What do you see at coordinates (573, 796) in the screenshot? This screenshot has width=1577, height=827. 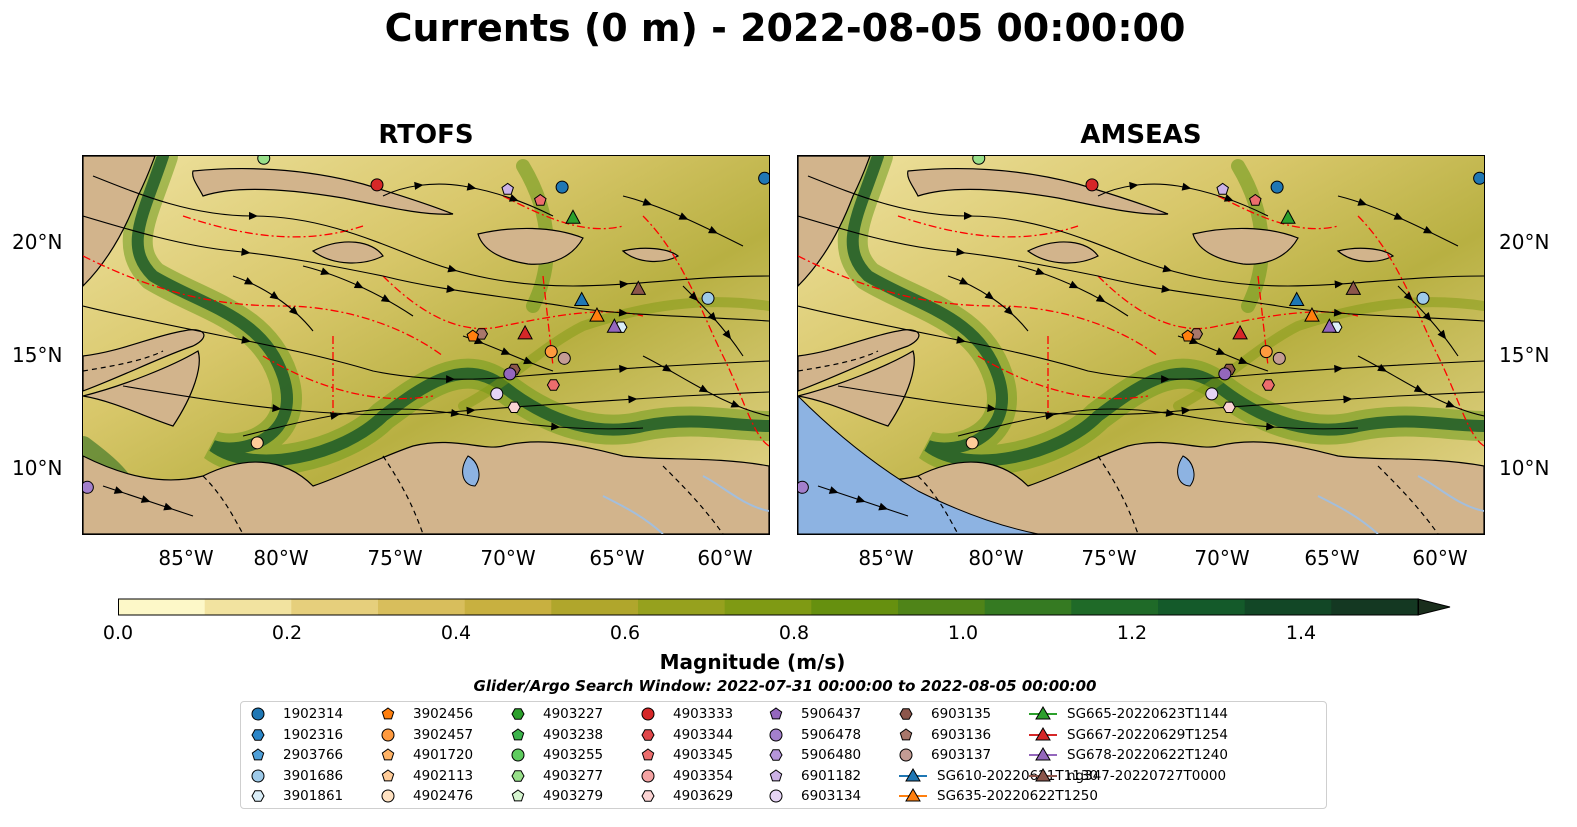 I see `legend-label: 4903279` at bounding box center [573, 796].